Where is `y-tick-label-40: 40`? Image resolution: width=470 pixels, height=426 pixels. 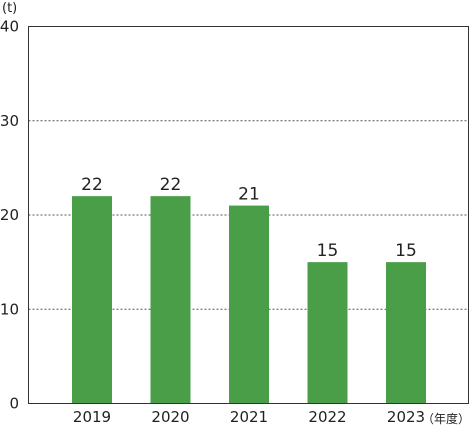
y-tick-label-40: 40 is located at coordinates (9, 27).